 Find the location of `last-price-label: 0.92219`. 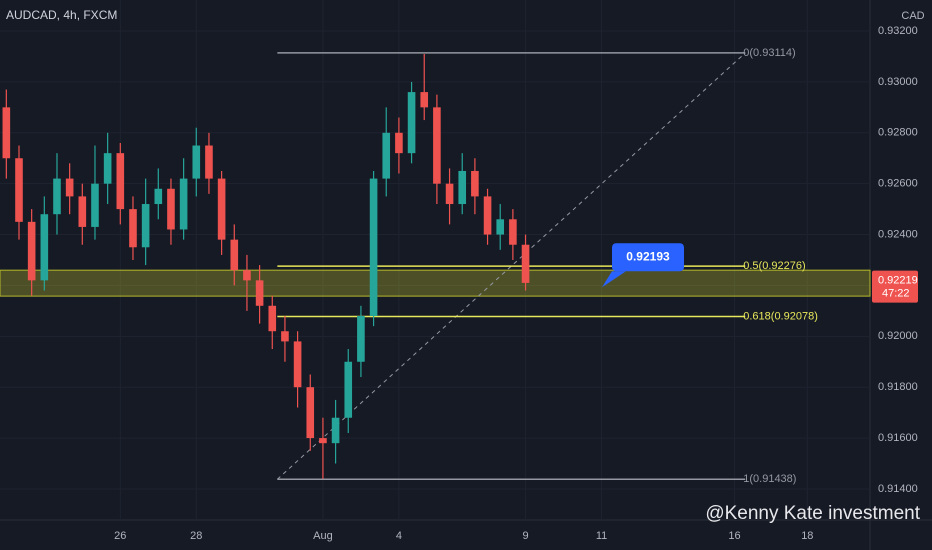

last-price-label: 0.92219 is located at coordinates (898, 281).